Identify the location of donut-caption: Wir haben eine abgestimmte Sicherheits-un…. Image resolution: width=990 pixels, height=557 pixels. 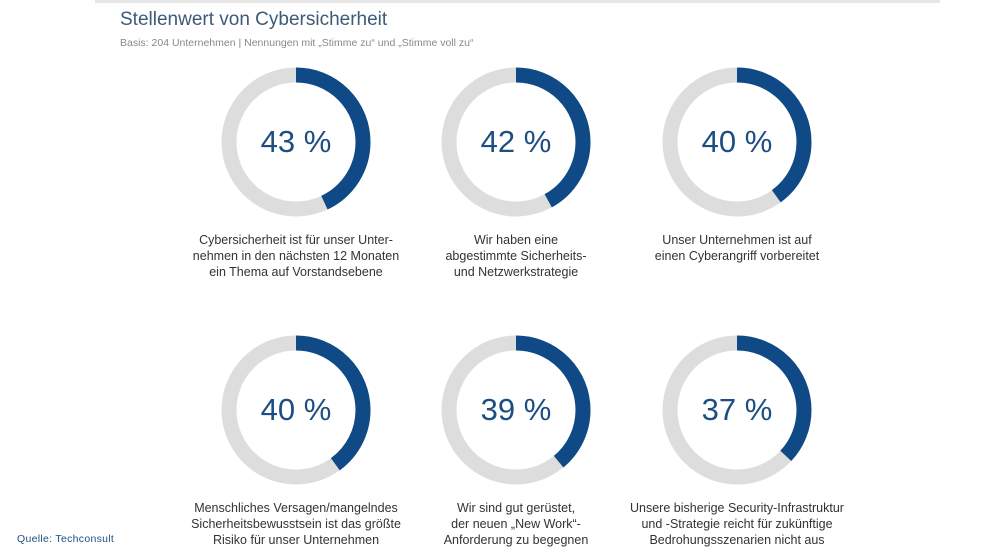
(516, 256).